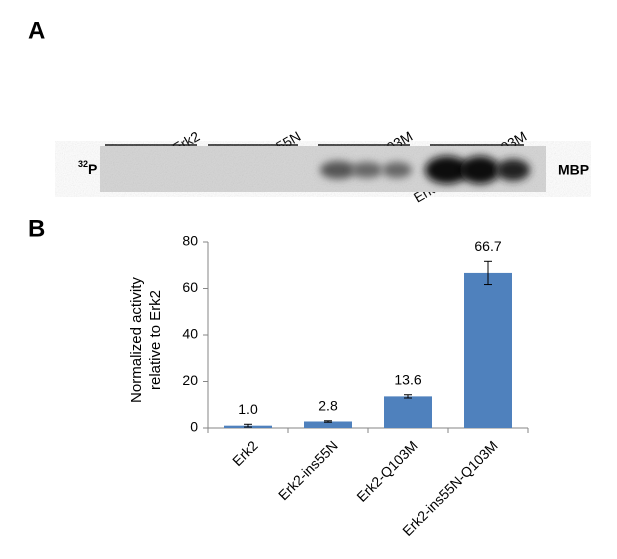 Image resolution: width=617 pixels, height=559 pixels. What do you see at coordinates (386, 470) in the screenshot?
I see `x-tick-label: Erk2-Q103M` at bounding box center [386, 470].